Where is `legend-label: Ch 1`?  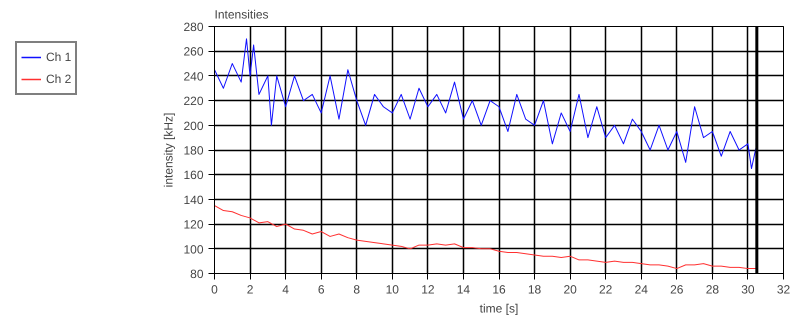
legend-label: Ch 1 is located at coordinates (59, 57).